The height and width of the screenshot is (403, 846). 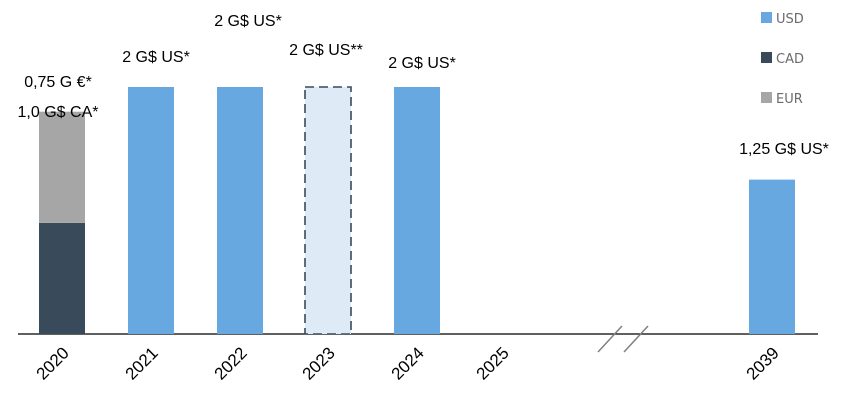 I want to click on x-tick-label-2024: 2024, so click(x=408, y=363).